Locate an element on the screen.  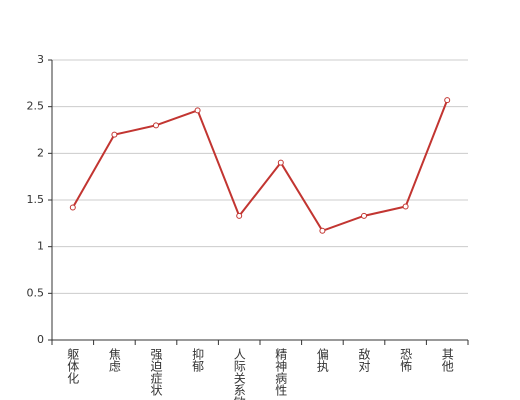
y-tick-label: 0 is located at coordinates (40, 339).